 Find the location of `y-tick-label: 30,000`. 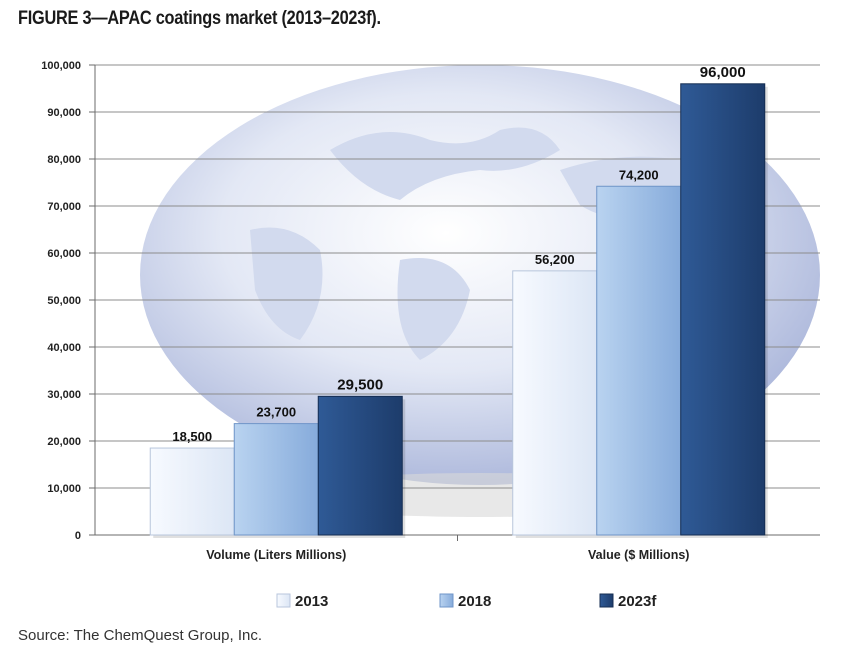

y-tick-label: 30,000 is located at coordinates (64, 395).